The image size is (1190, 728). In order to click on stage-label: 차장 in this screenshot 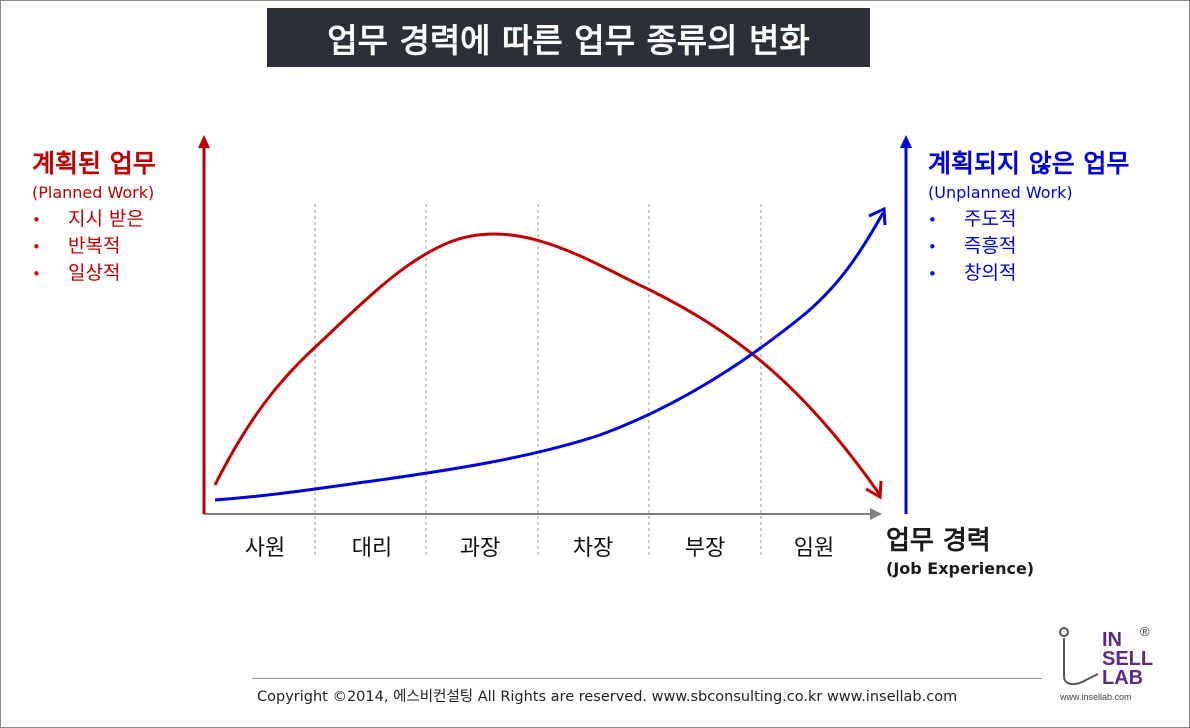, I will do `click(593, 548)`.